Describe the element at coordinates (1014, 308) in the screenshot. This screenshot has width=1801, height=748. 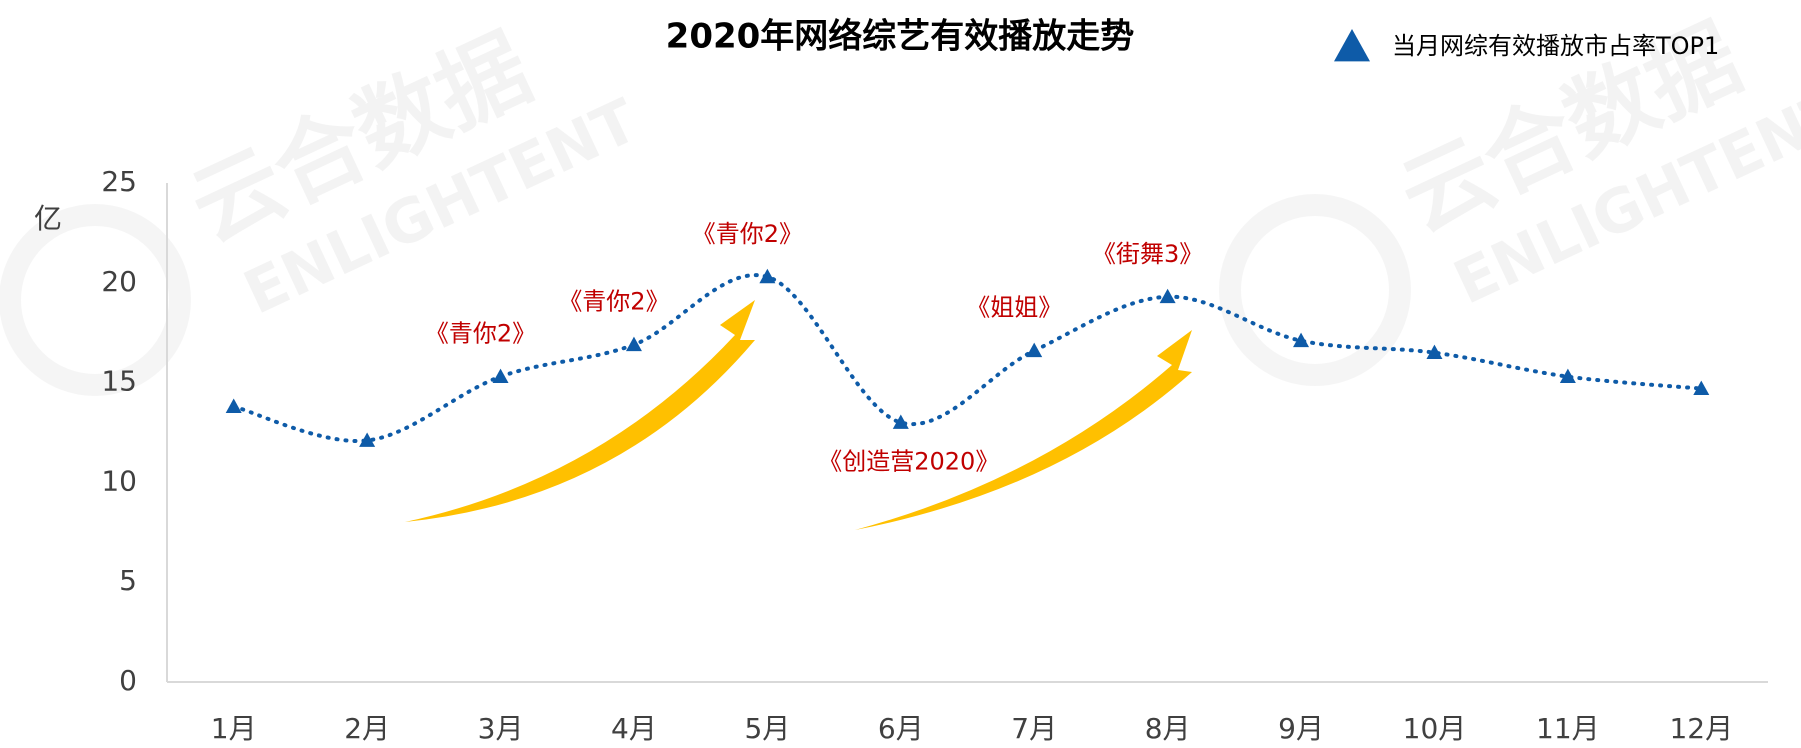
I see `annotation: 《姐姐》` at that location.